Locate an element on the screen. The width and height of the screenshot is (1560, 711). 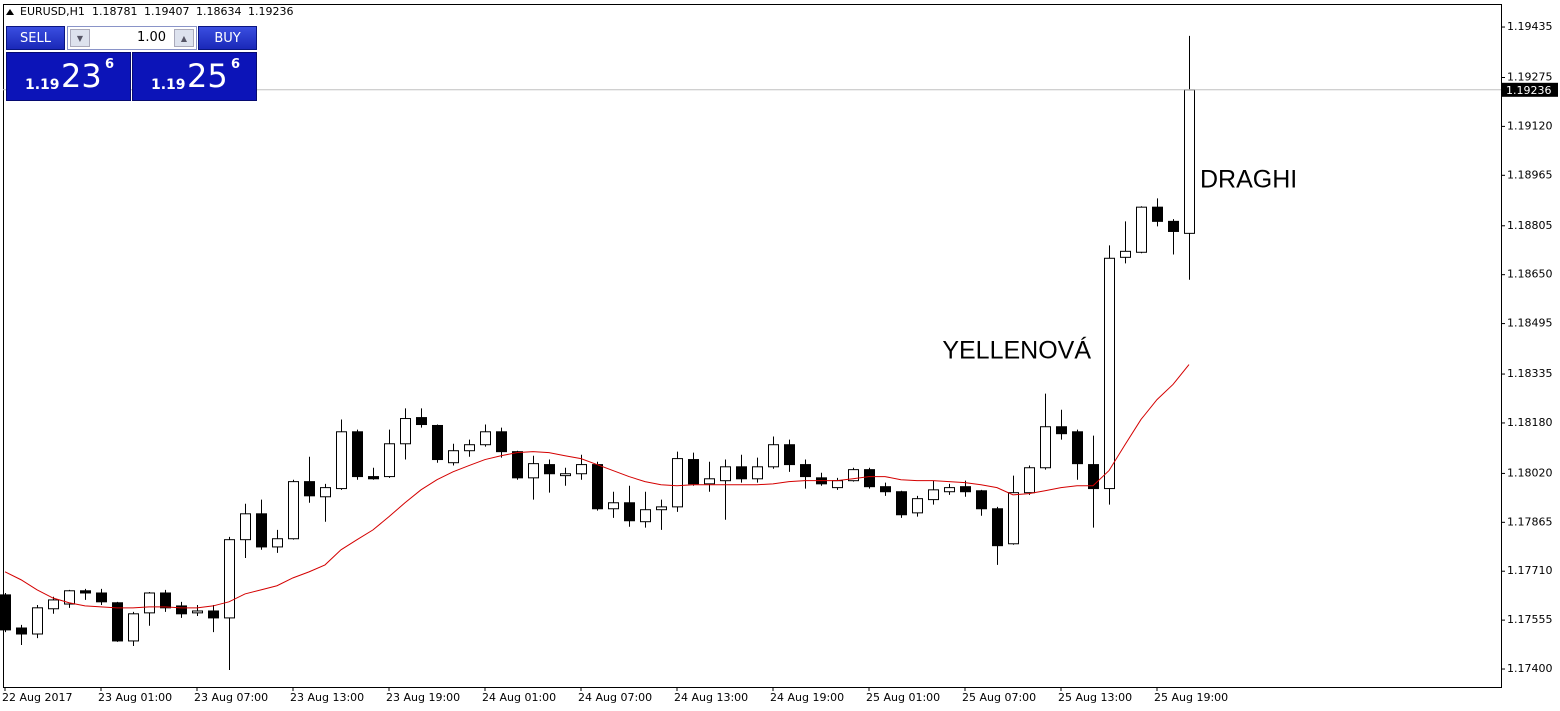
x-tick-label: 24 Aug 19:00 is located at coordinates (807, 697).